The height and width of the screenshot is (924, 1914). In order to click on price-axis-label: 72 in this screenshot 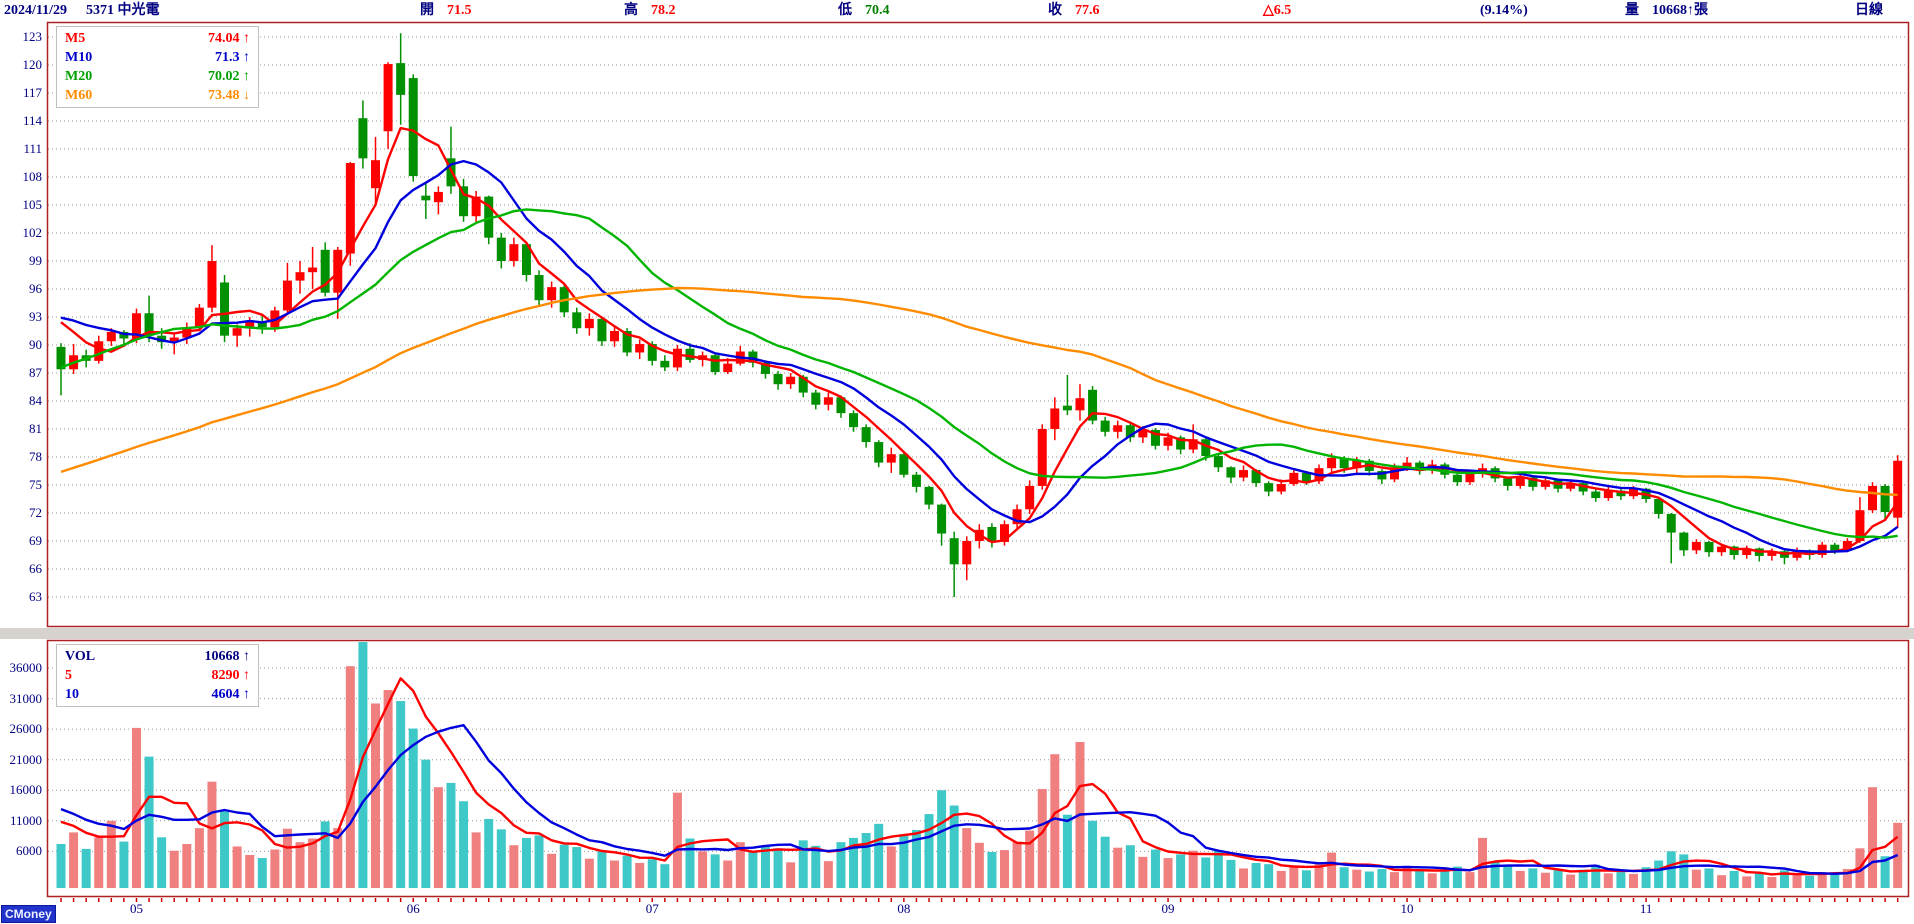, I will do `click(35, 512)`.